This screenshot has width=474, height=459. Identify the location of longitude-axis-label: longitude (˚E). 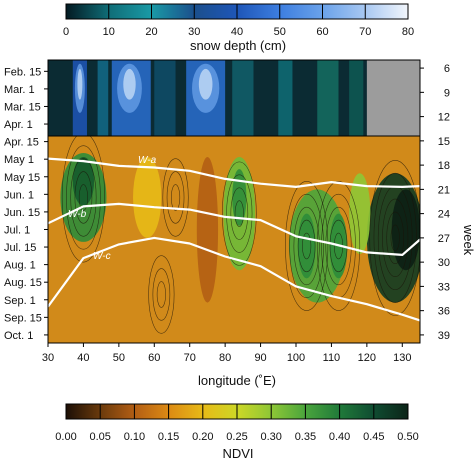
(237, 380).